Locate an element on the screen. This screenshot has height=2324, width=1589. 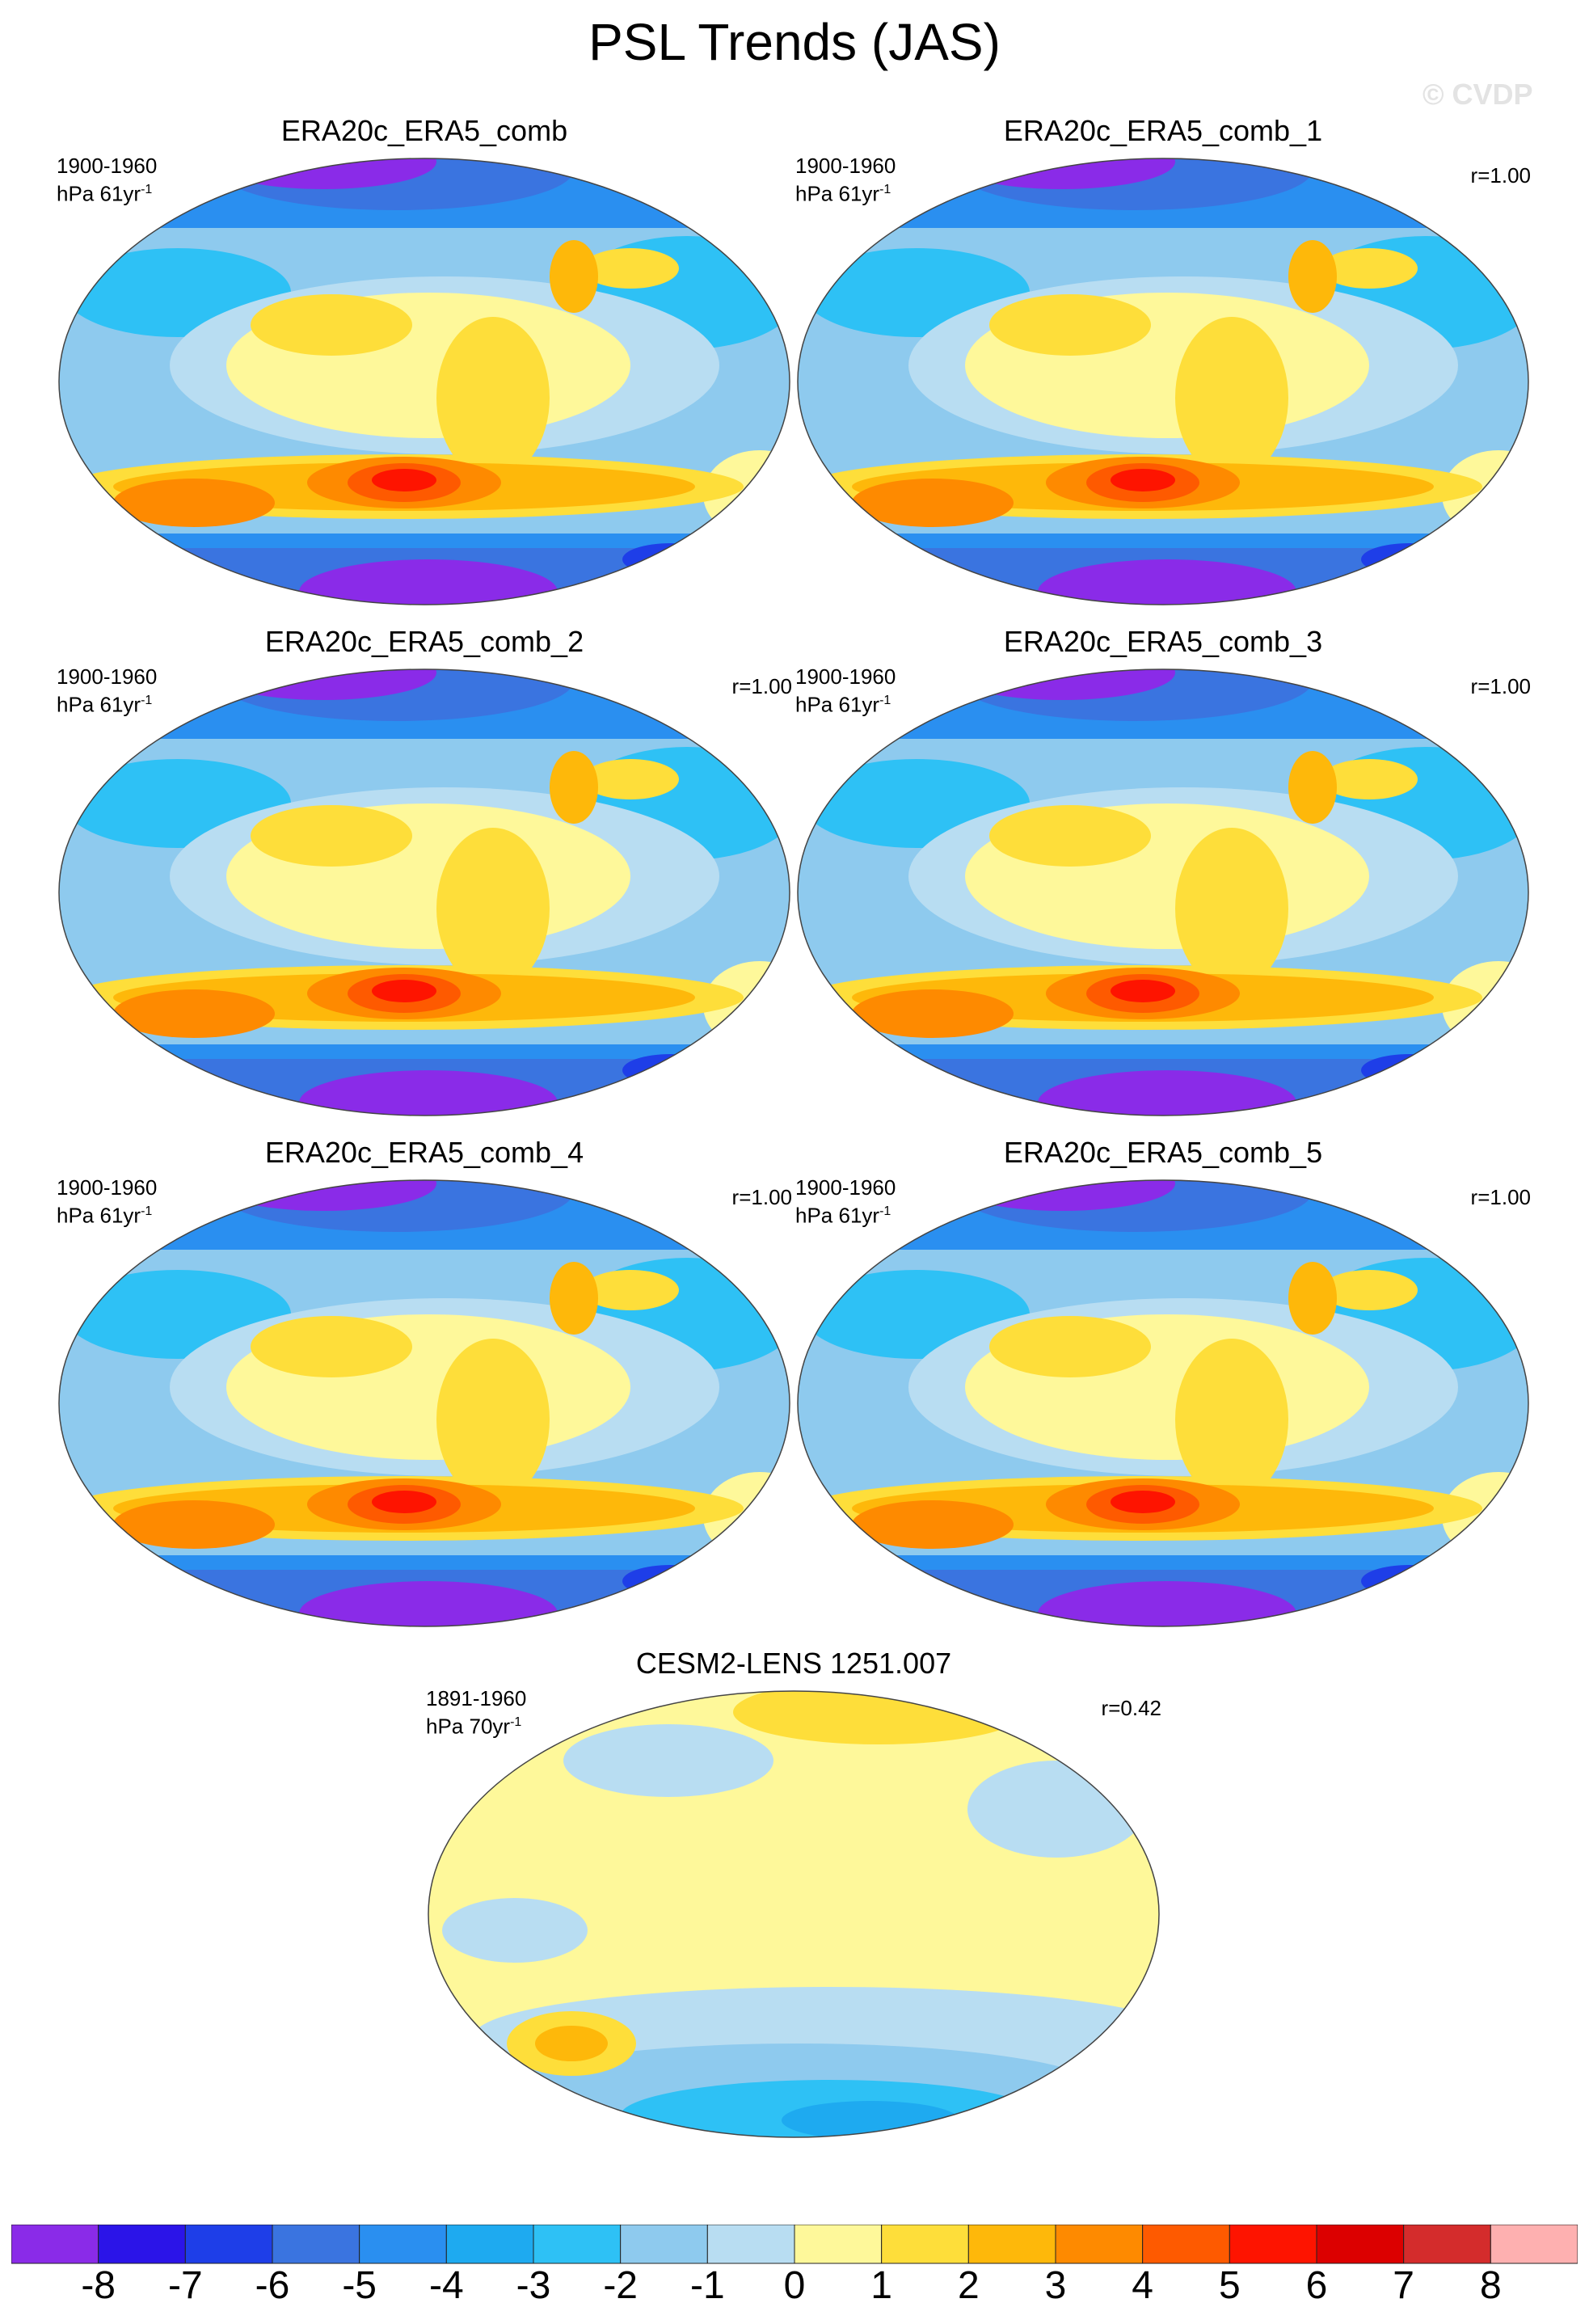
colorbar-label: 1 is located at coordinates (881, 2285).